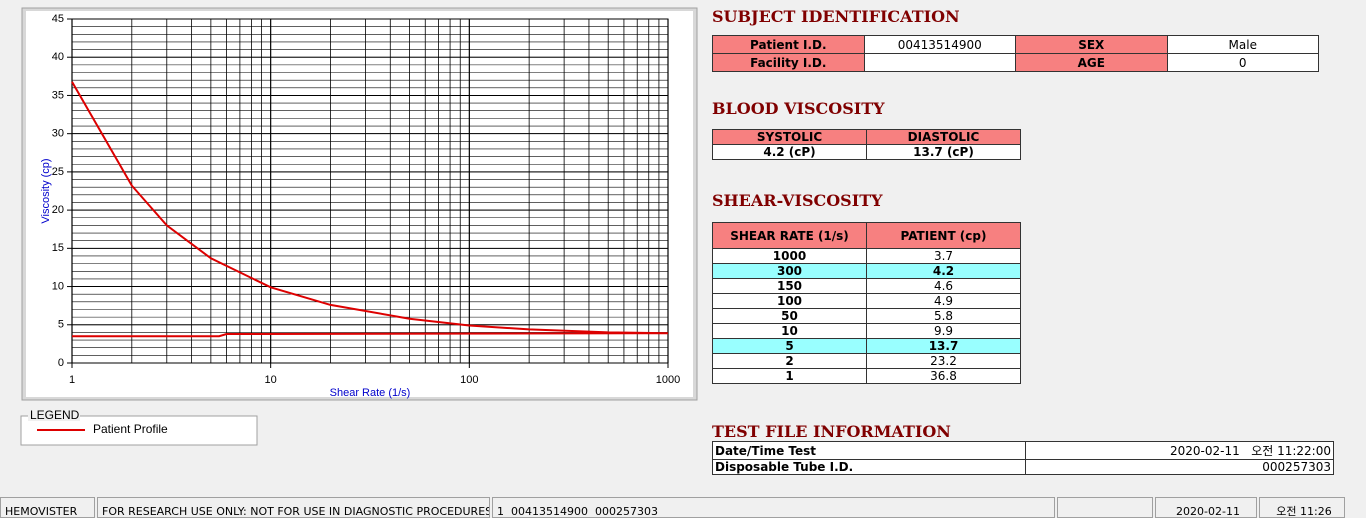  I want to click on cell: 4.2, so click(943, 271).